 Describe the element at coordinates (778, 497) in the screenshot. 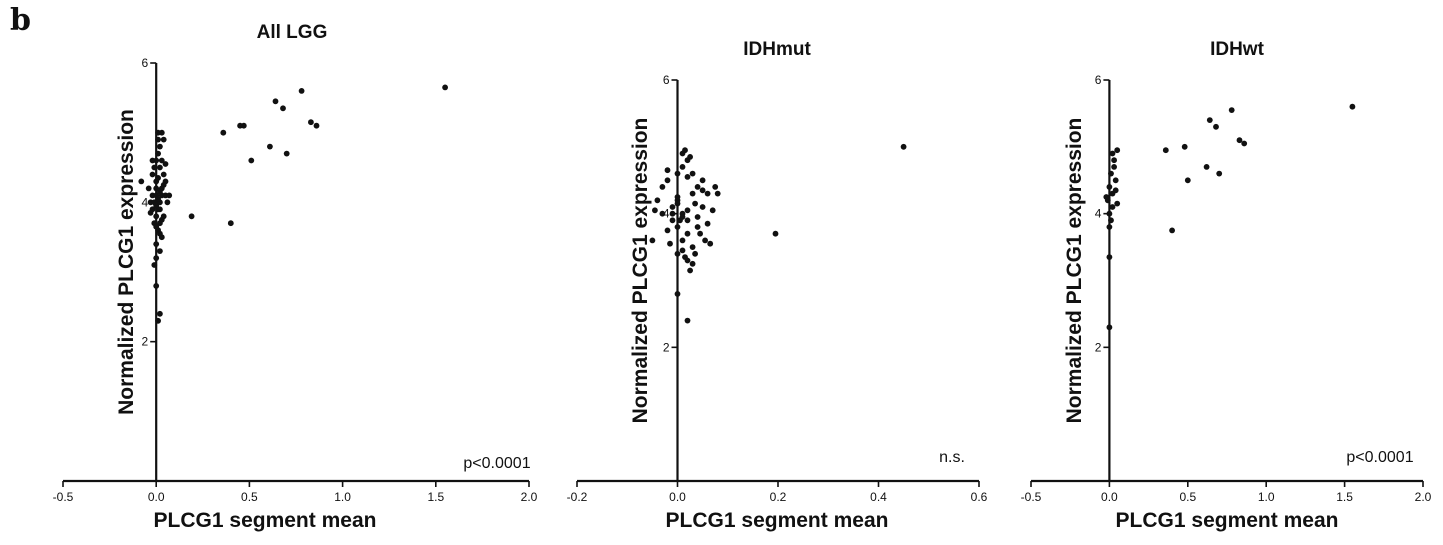

I see `x-tick-label: 0.2` at that location.